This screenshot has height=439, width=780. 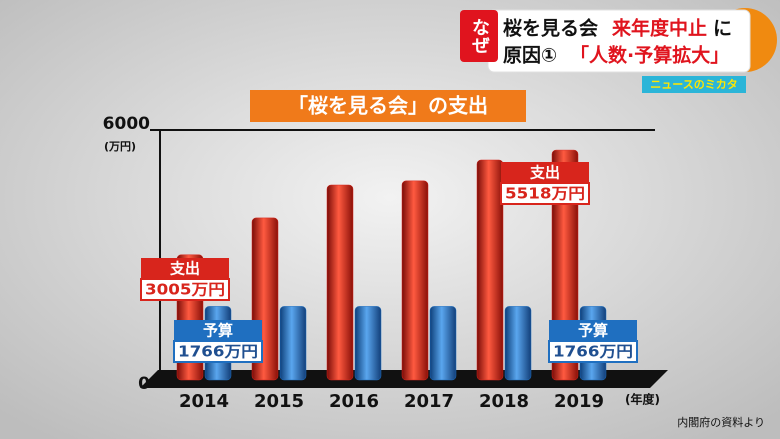 I want to click on value-label: 5518万円, so click(x=545, y=194).